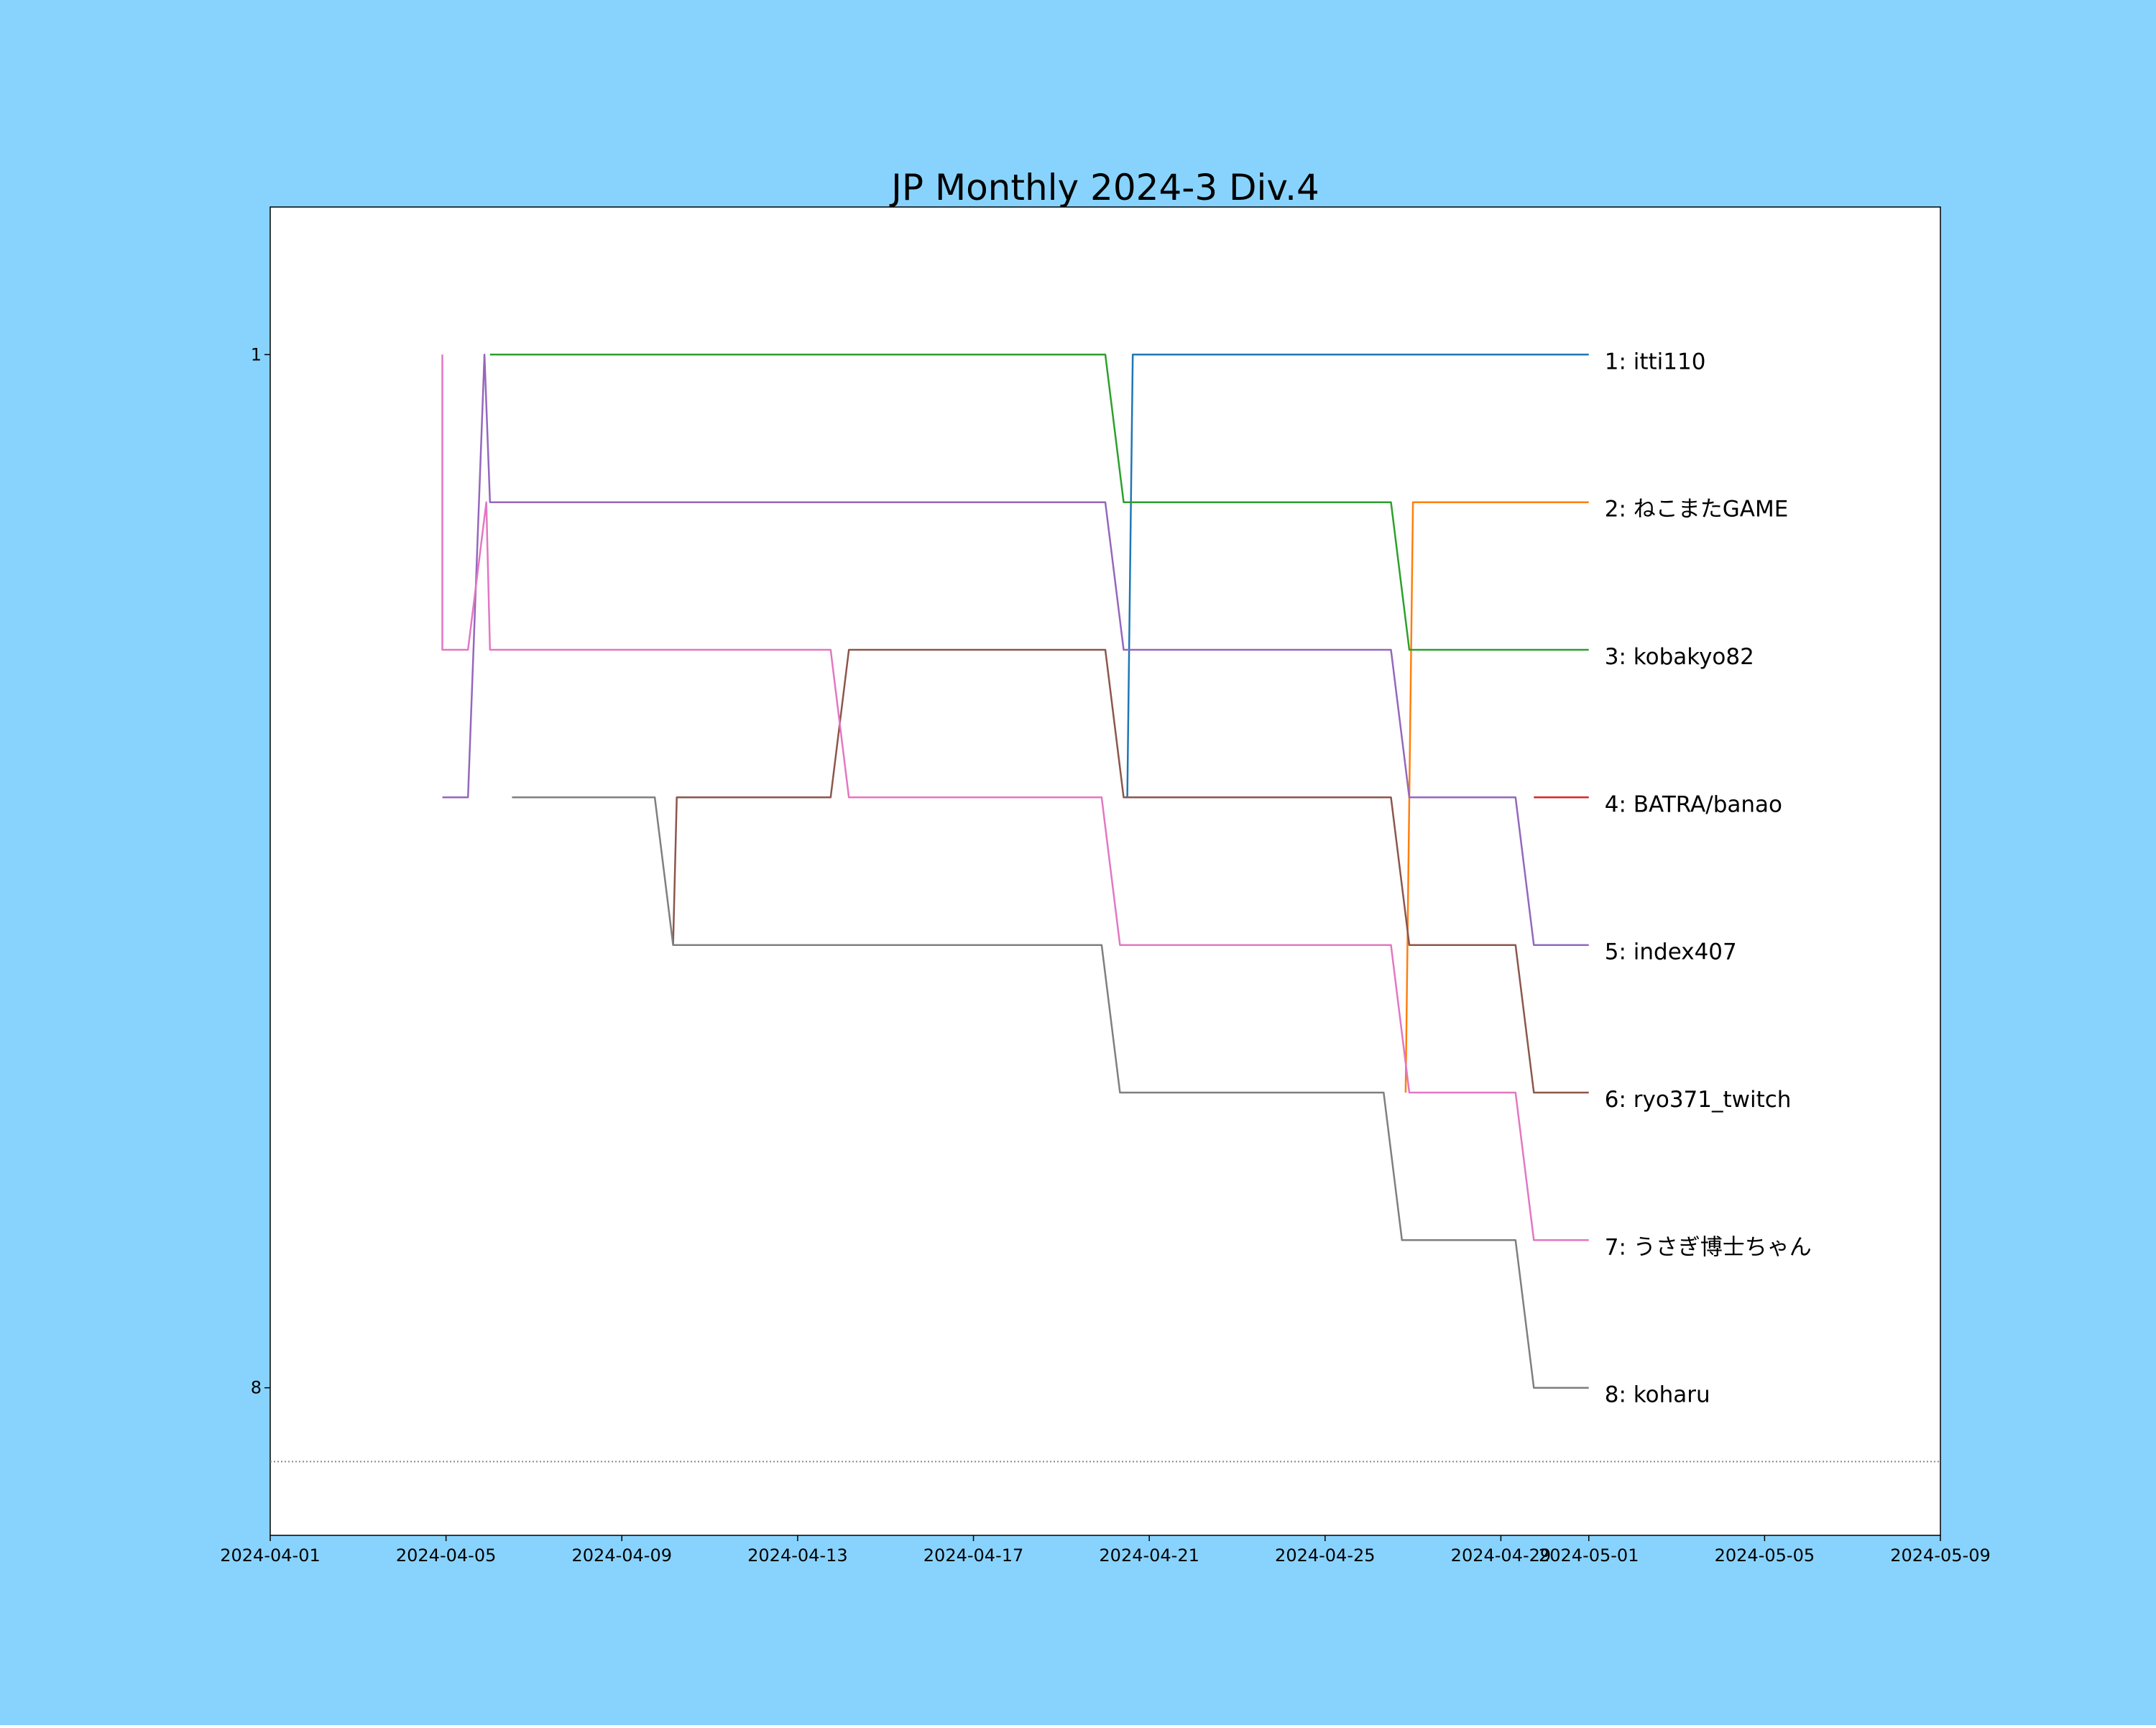 This screenshot has width=2156, height=1728. I want to click on series-label-8: 8: koharu, so click(1658, 1395).